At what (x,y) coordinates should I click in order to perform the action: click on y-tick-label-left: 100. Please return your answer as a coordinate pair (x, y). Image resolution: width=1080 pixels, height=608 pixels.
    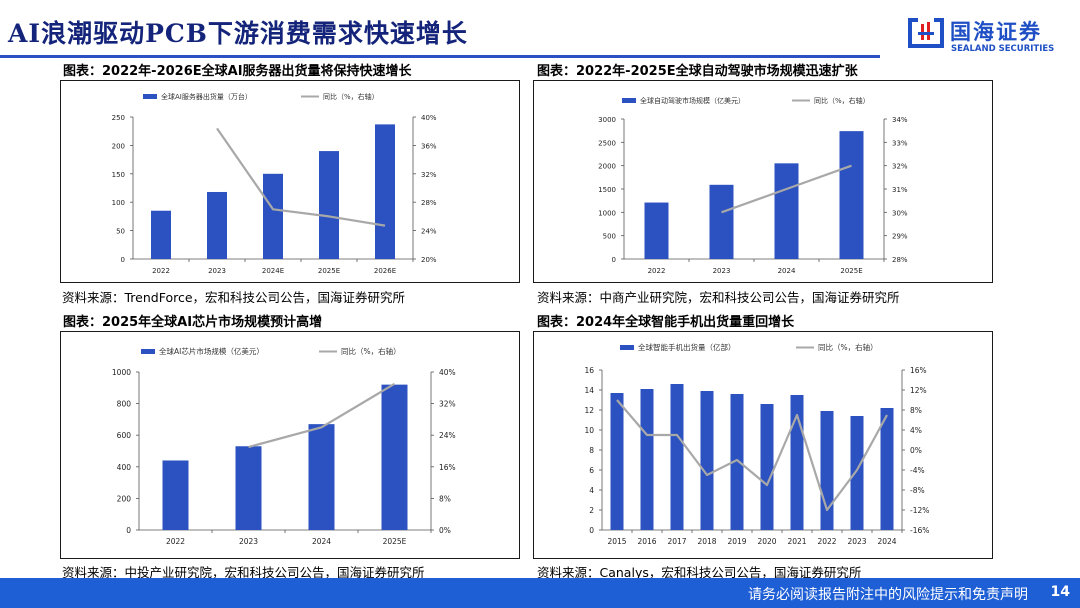
    Looking at the image, I should click on (118, 203).